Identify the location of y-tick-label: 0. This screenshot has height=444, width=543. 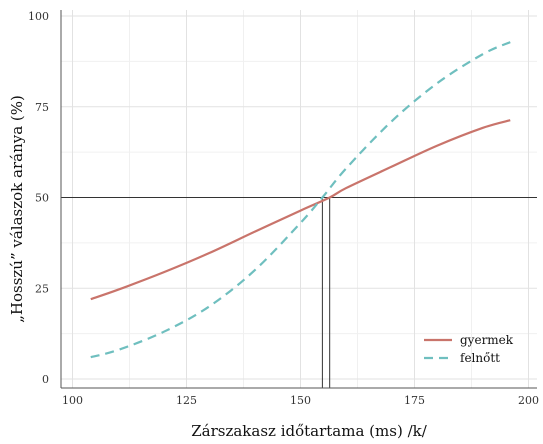
(45, 379).